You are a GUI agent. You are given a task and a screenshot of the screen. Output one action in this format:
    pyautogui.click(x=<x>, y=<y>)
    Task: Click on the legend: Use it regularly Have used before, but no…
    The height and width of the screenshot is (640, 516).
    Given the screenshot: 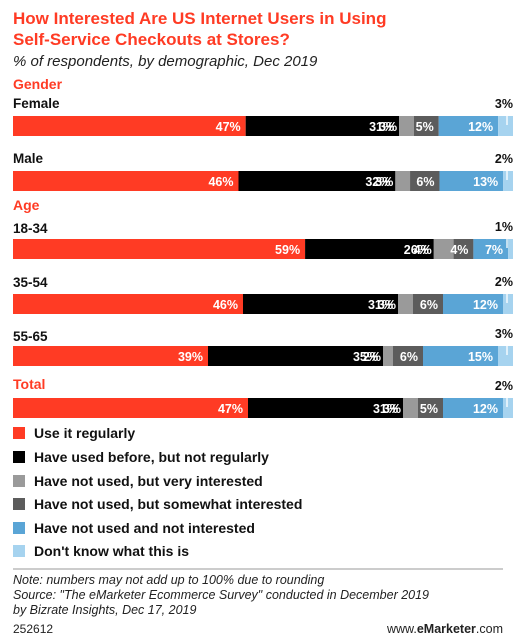 What is the action you would take?
    pyautogui.click(x=157, y=492)
    